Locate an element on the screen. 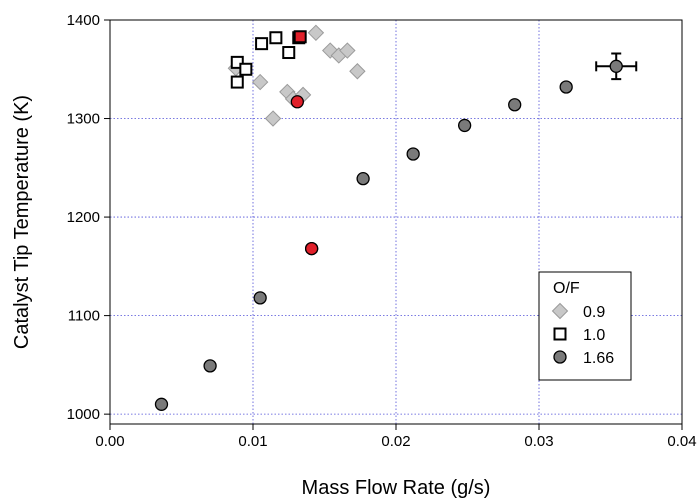  x-tick-label: 0.03 is located at coordinates (538, 441).